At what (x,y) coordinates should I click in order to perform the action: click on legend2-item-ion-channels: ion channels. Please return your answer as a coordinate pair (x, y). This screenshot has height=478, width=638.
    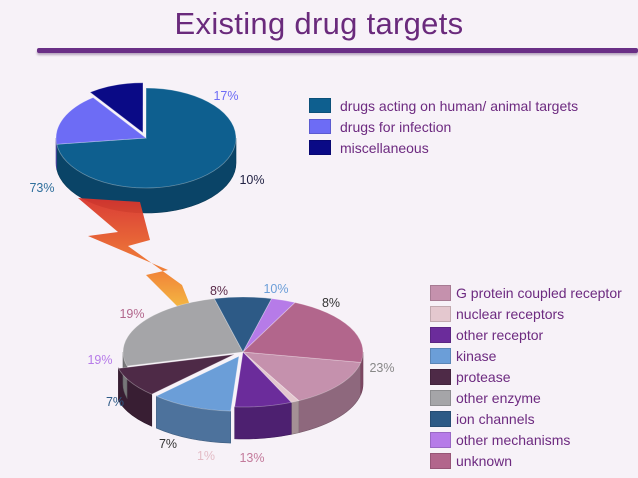
    Looking at the image, I should click on (526, 418).